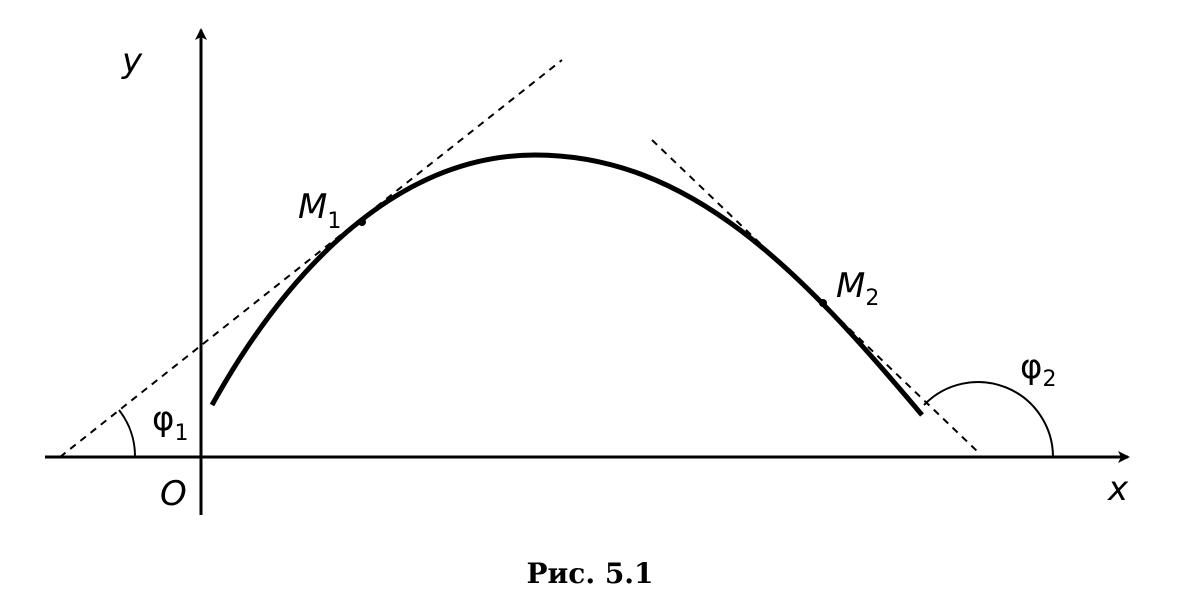  Describe the element at coordinates (362, 222) in the screenshot. I see `point-m1` at that location.